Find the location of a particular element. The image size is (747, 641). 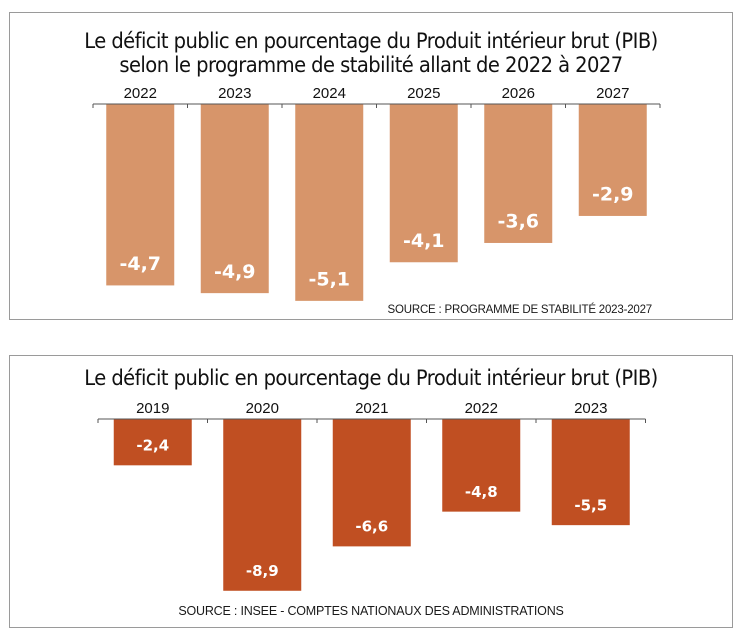

bar-2024 is located at coordinates (329, 202).